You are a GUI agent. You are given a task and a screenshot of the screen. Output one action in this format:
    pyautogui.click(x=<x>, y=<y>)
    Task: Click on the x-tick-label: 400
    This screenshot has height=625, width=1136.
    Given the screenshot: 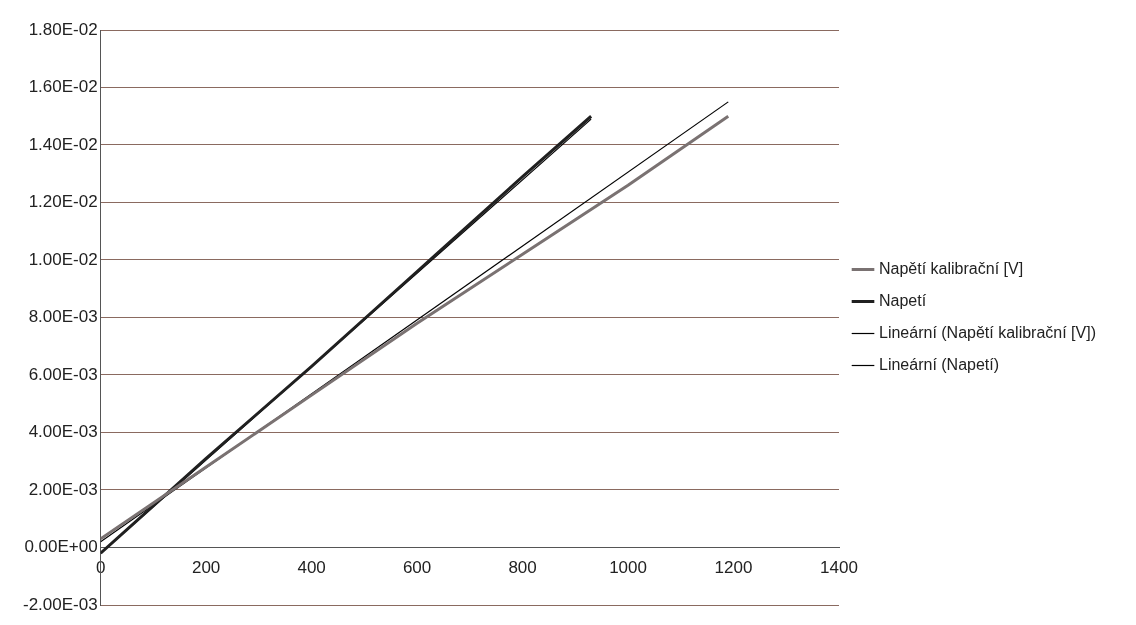 What is the action you would take?
    pyautogui.click(x=311, y=568)
    